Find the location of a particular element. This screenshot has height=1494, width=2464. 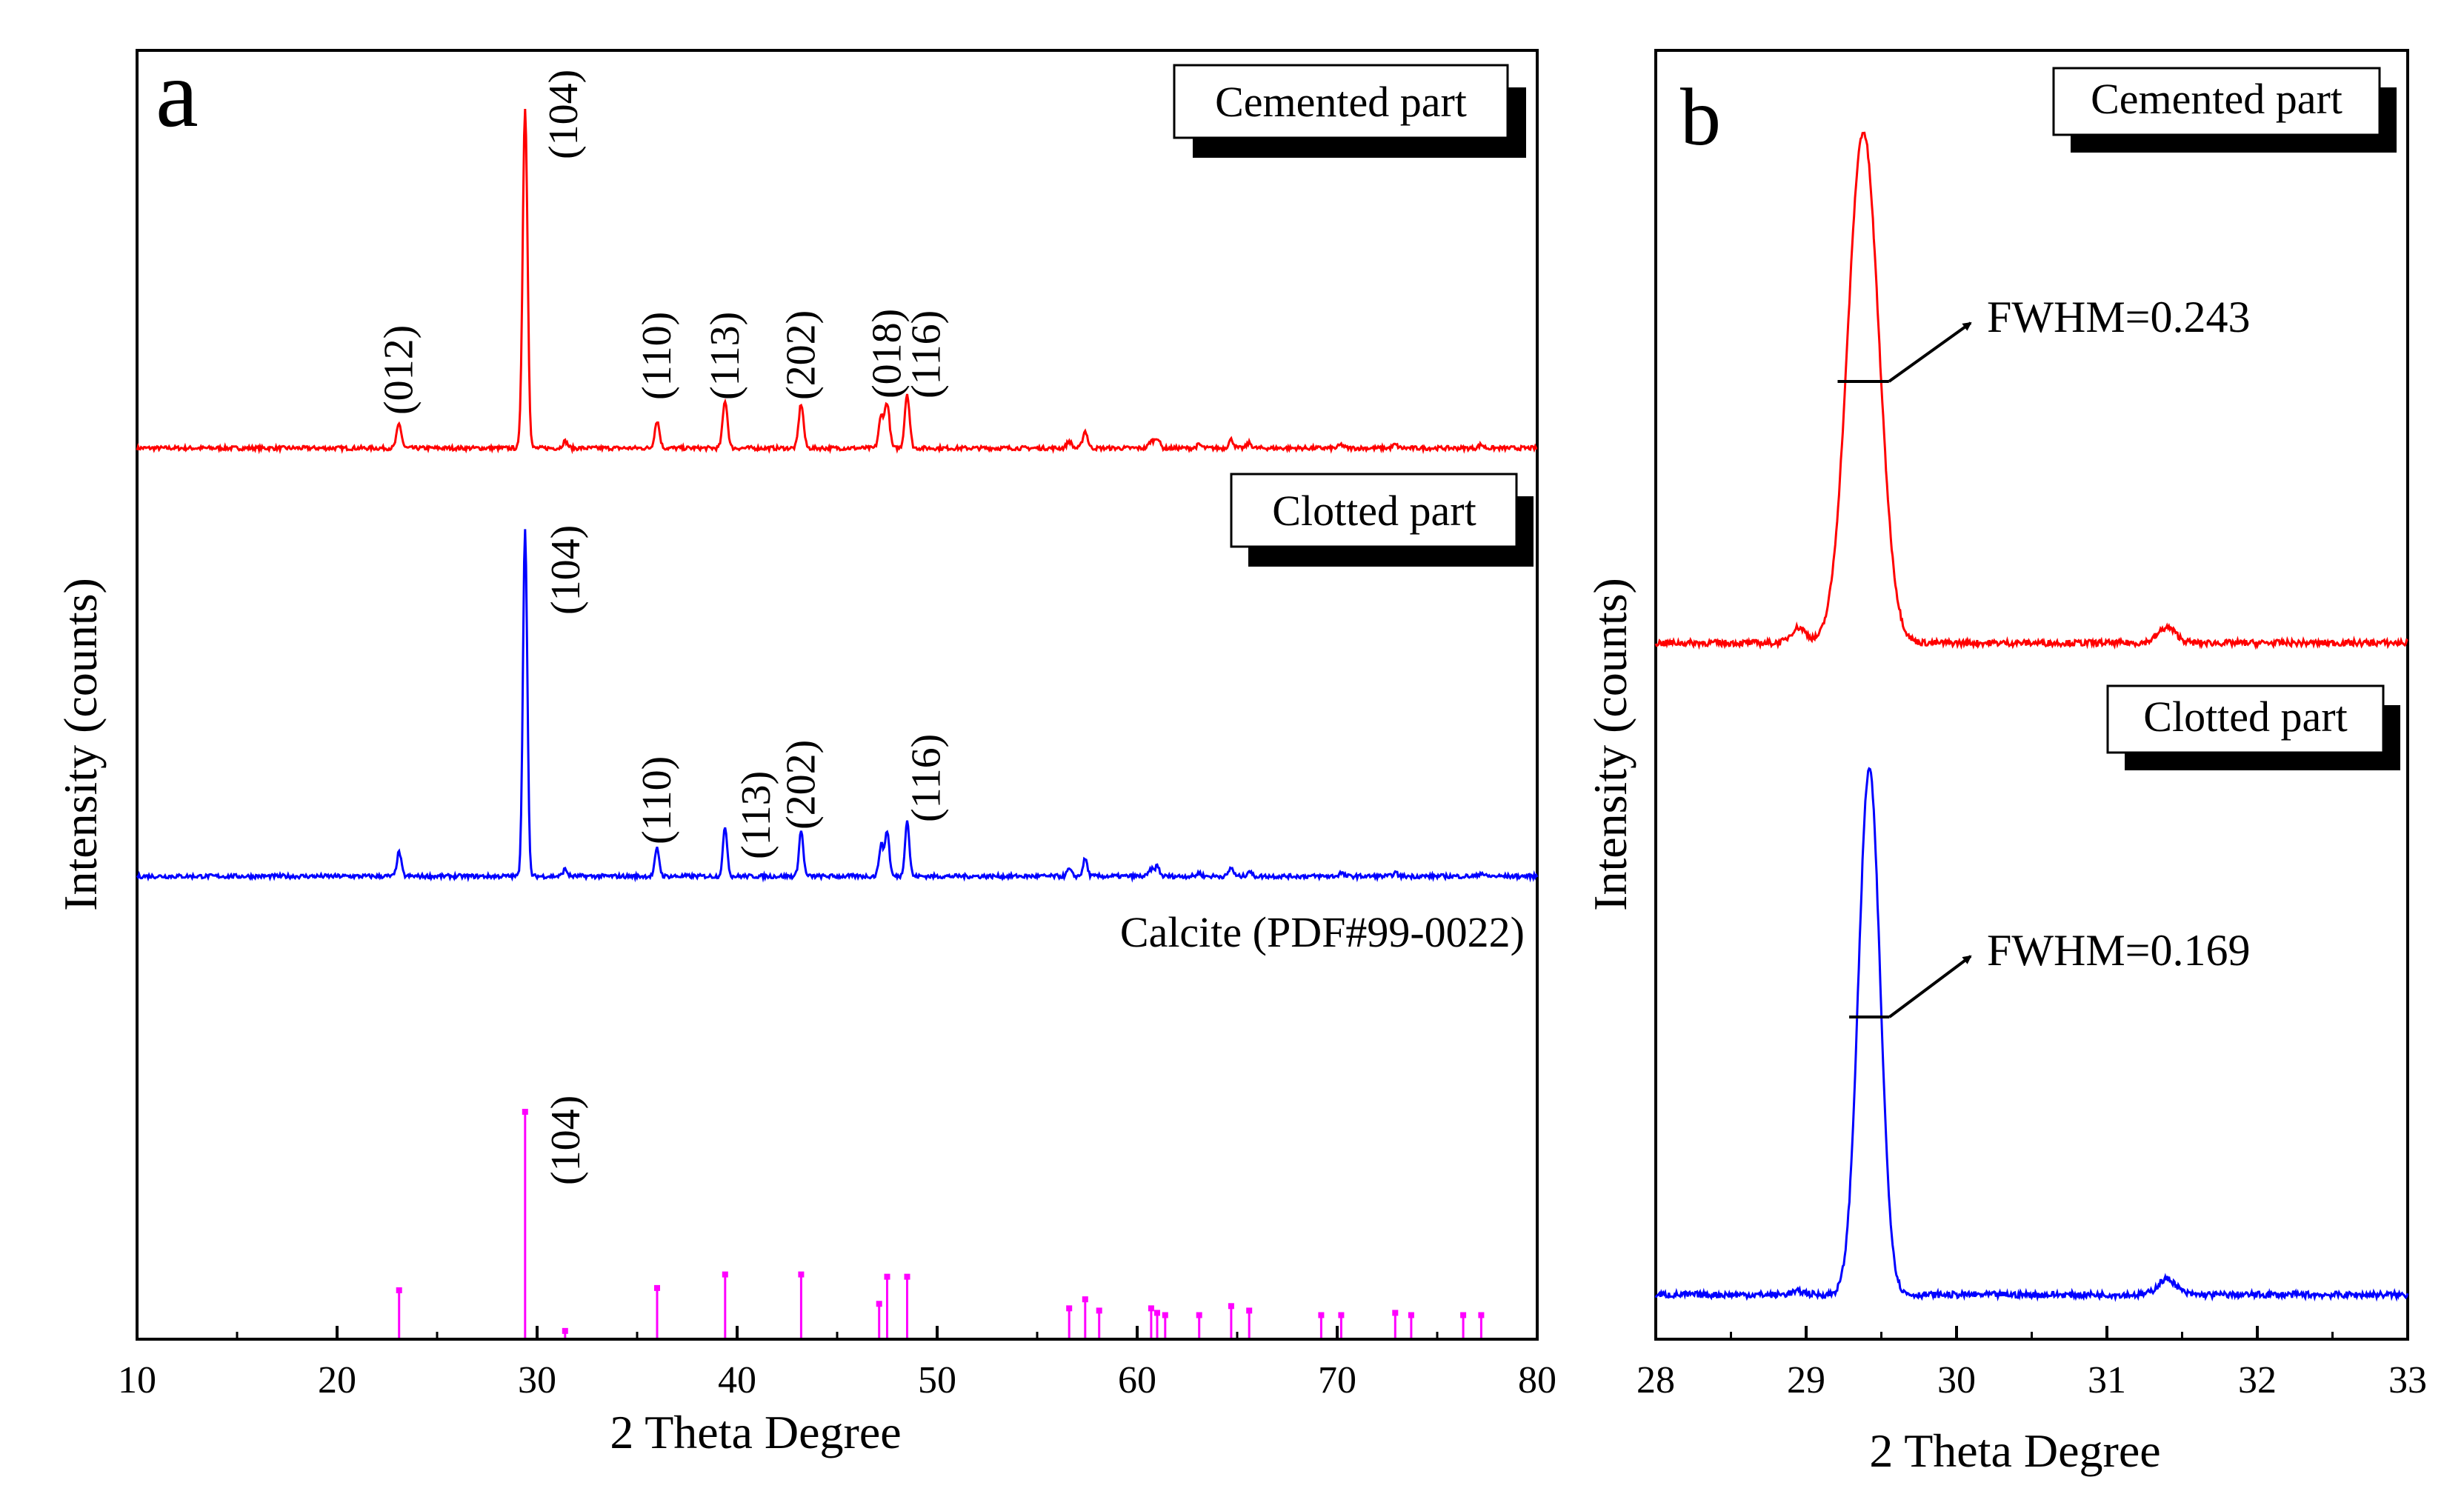

panel-b-x-tick-label: 30 is located at coordinates (1957, 1380).